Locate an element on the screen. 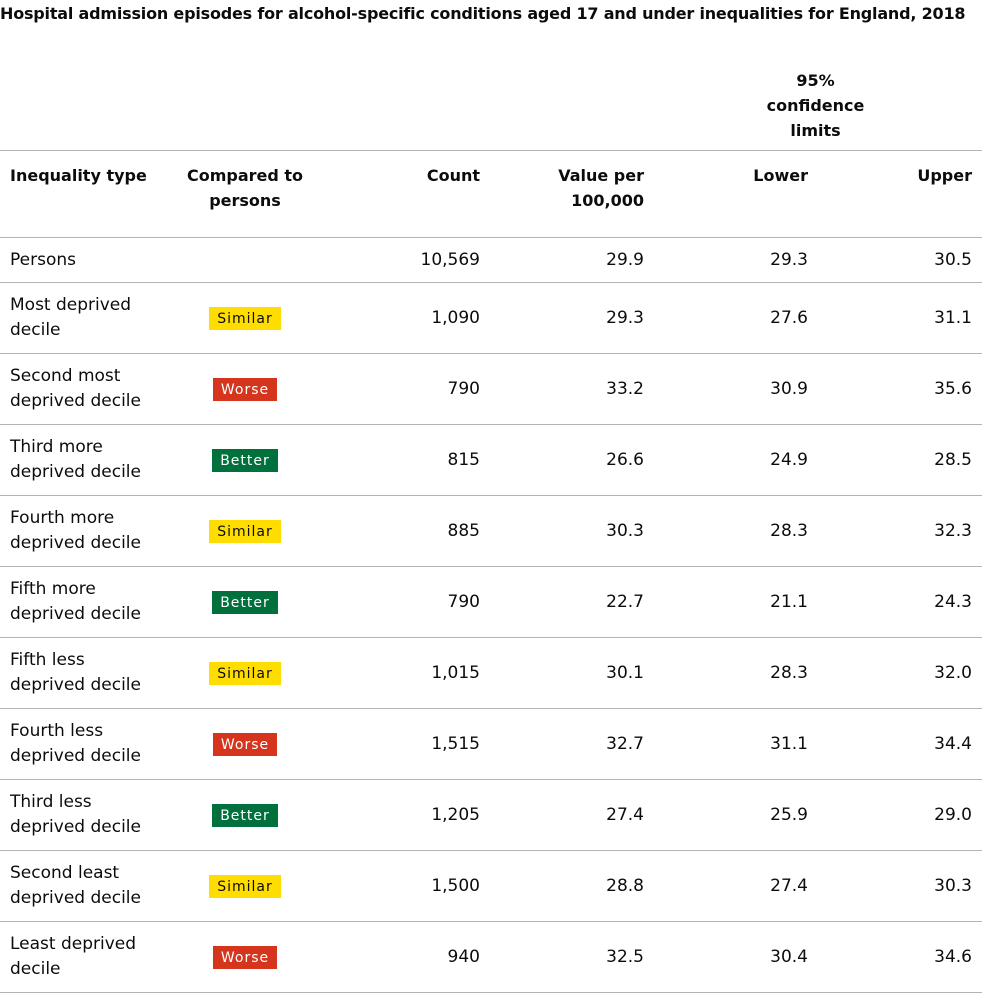 Image resolution: width=982 pixels, height=993 pixels. header-compared-to-label: Compared to persons is located at coordinates (245, 188).